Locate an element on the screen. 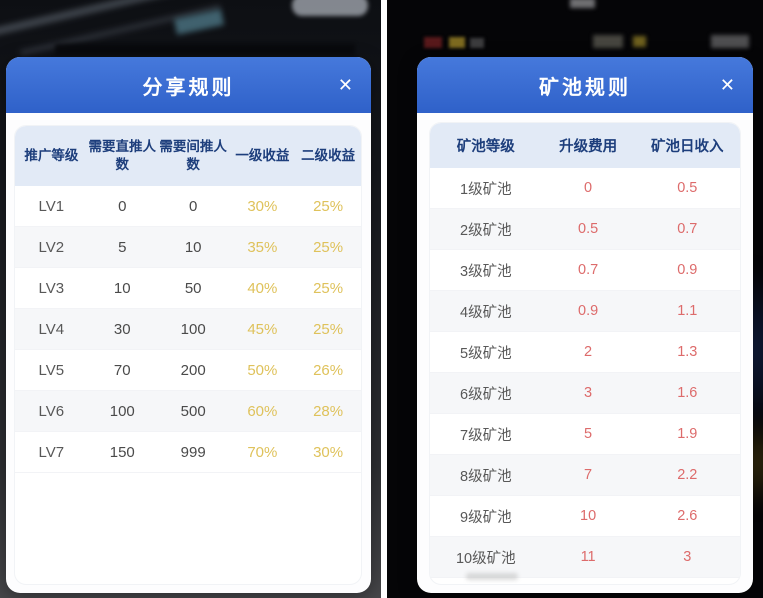  cell-level: 4级矿池 is located at coordinates (486, 312).